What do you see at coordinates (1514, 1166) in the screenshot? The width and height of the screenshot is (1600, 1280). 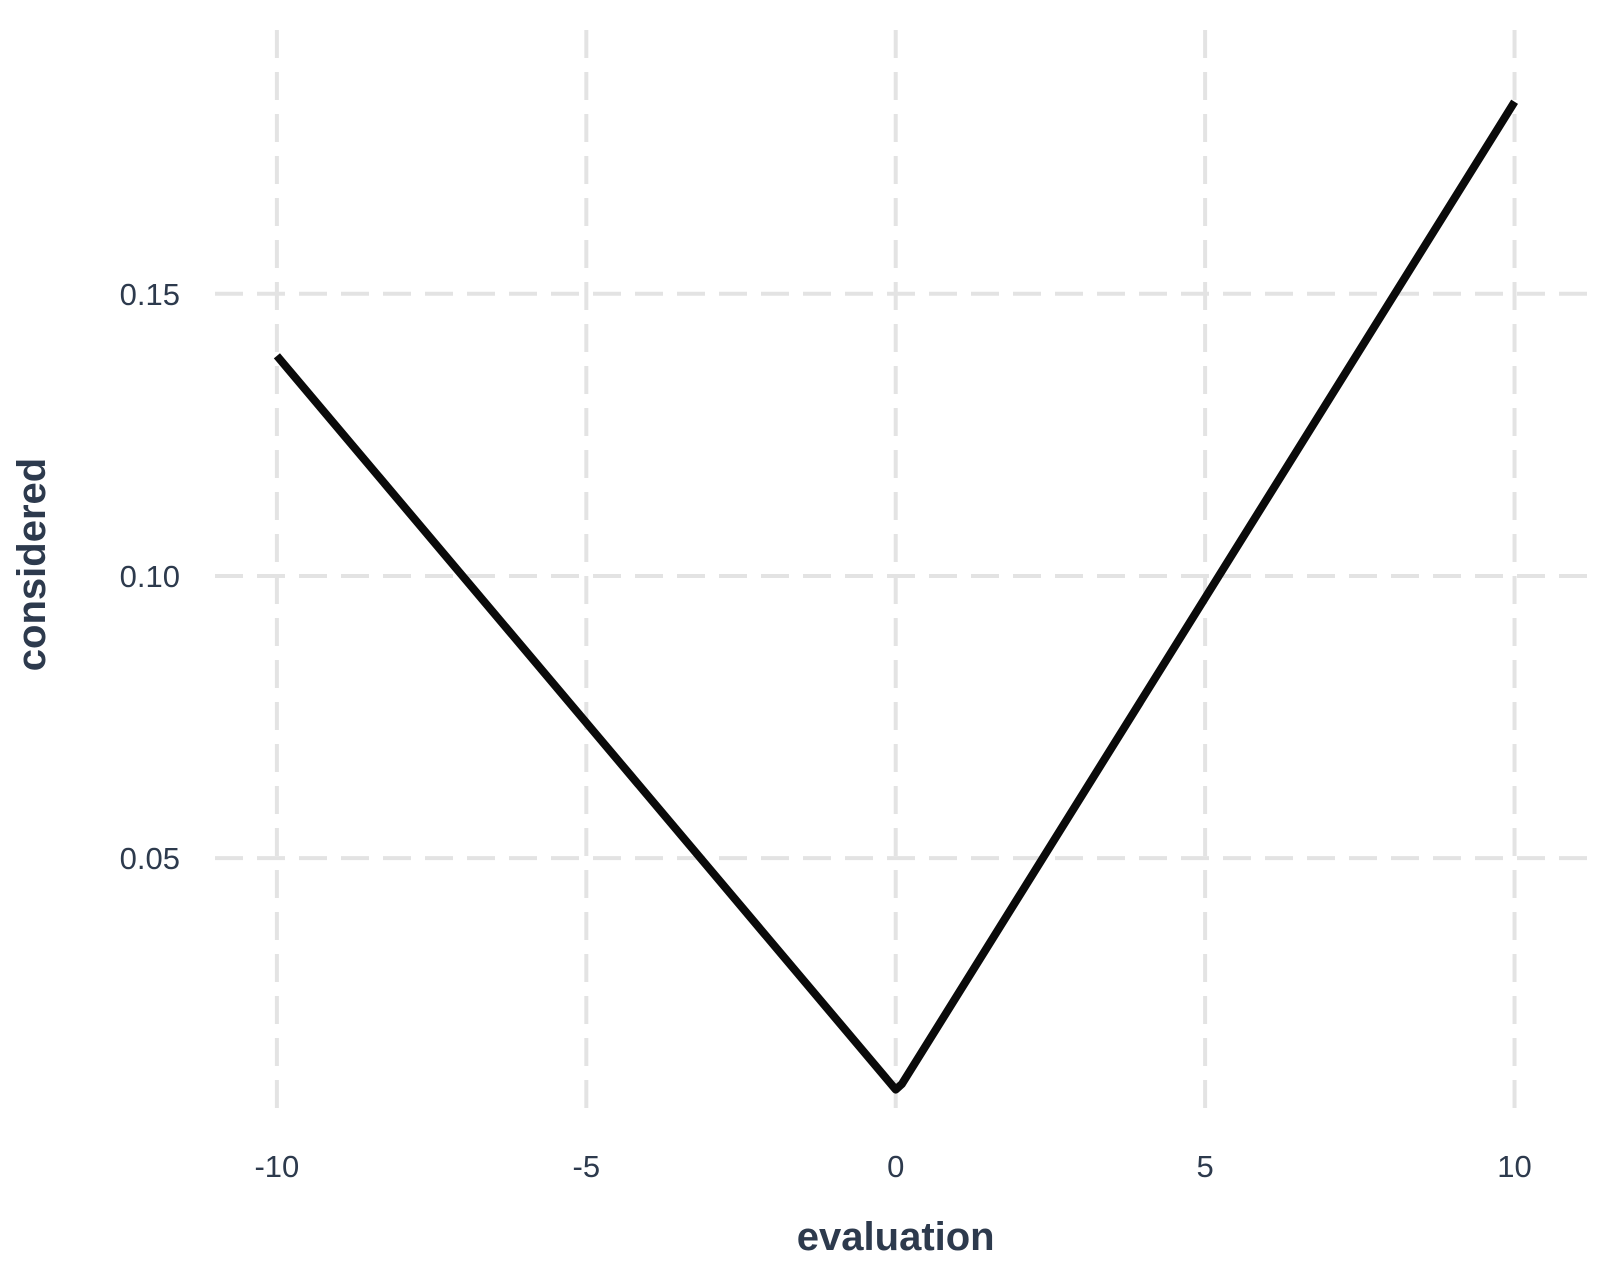 I see `x-tick-label: 10` at bounding box center [1514, 1166].